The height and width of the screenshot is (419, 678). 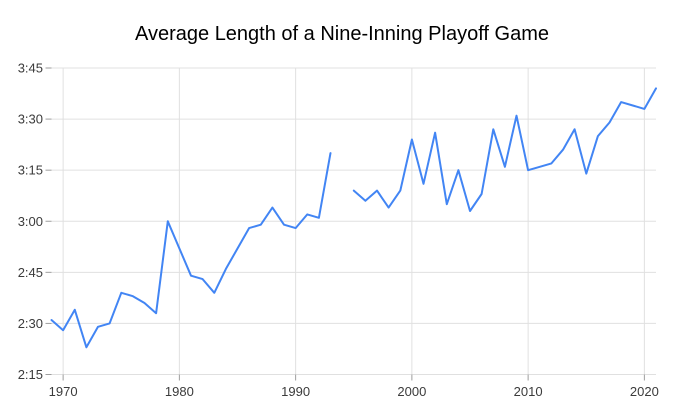 I want to click on y-tick-label: 3:30, so click(x=30, y=119).